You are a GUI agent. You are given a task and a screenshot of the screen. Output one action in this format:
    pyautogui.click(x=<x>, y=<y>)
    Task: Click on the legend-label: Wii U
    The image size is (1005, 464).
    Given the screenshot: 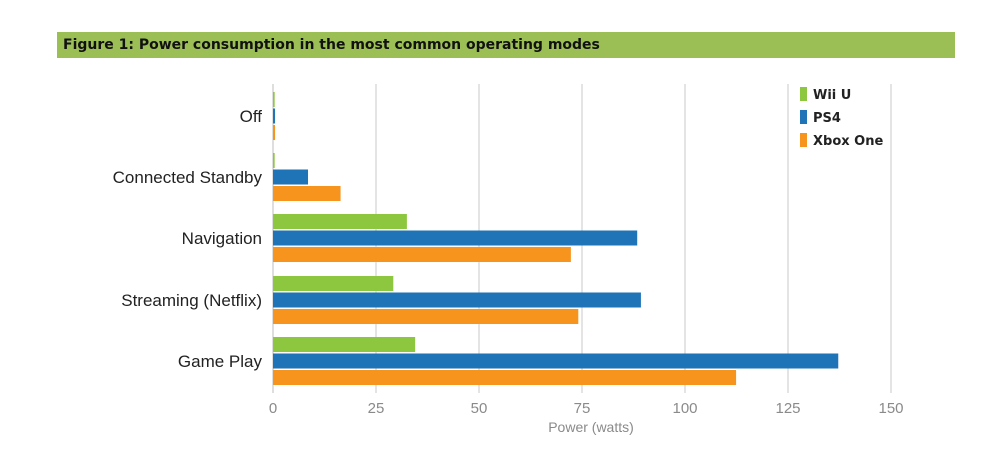 What is the action you would take?
    pyautogui.click(x=832, y=95)
    